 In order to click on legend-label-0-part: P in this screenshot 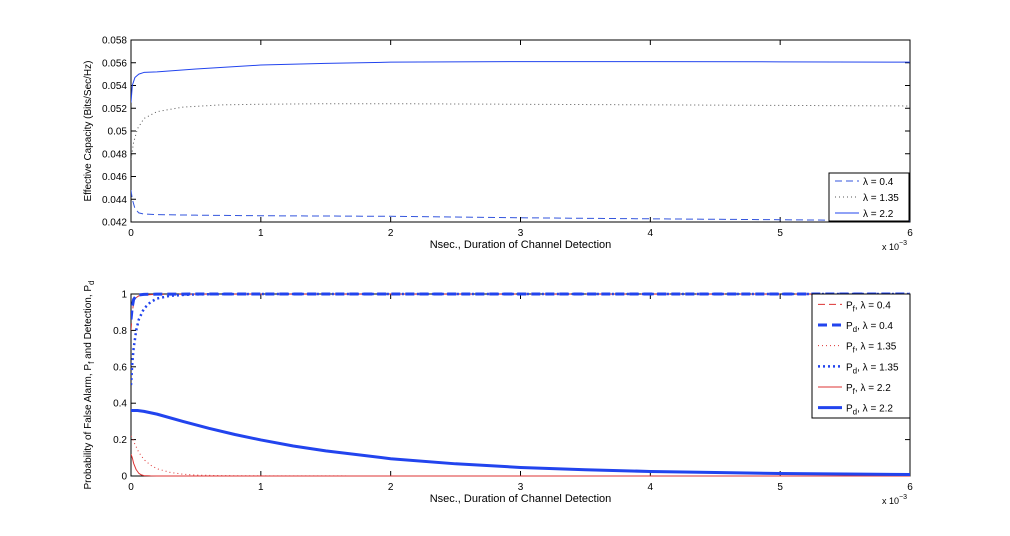, I will do `click(849, 305)`.